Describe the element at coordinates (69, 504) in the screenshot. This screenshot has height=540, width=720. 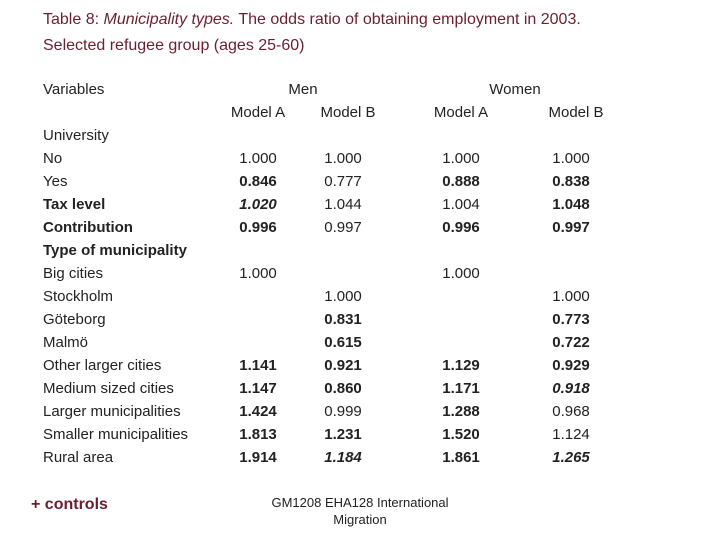
I see `controls-note: + controls` at that location.